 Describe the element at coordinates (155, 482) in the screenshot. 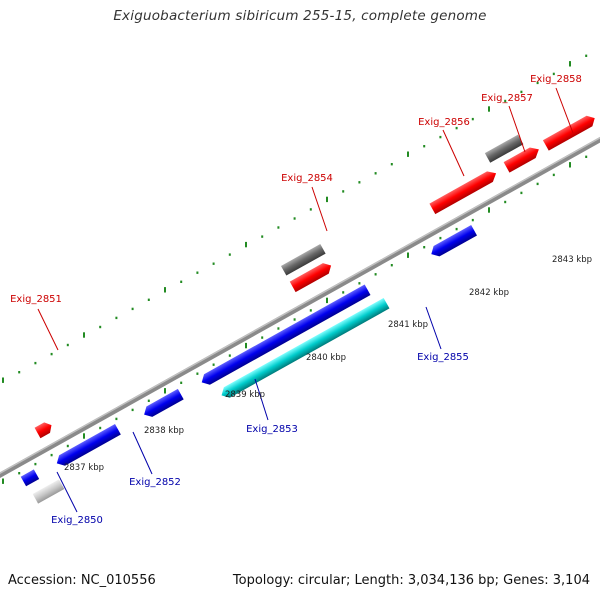

I see `label-exig-2852: Exig_2852` at that location.